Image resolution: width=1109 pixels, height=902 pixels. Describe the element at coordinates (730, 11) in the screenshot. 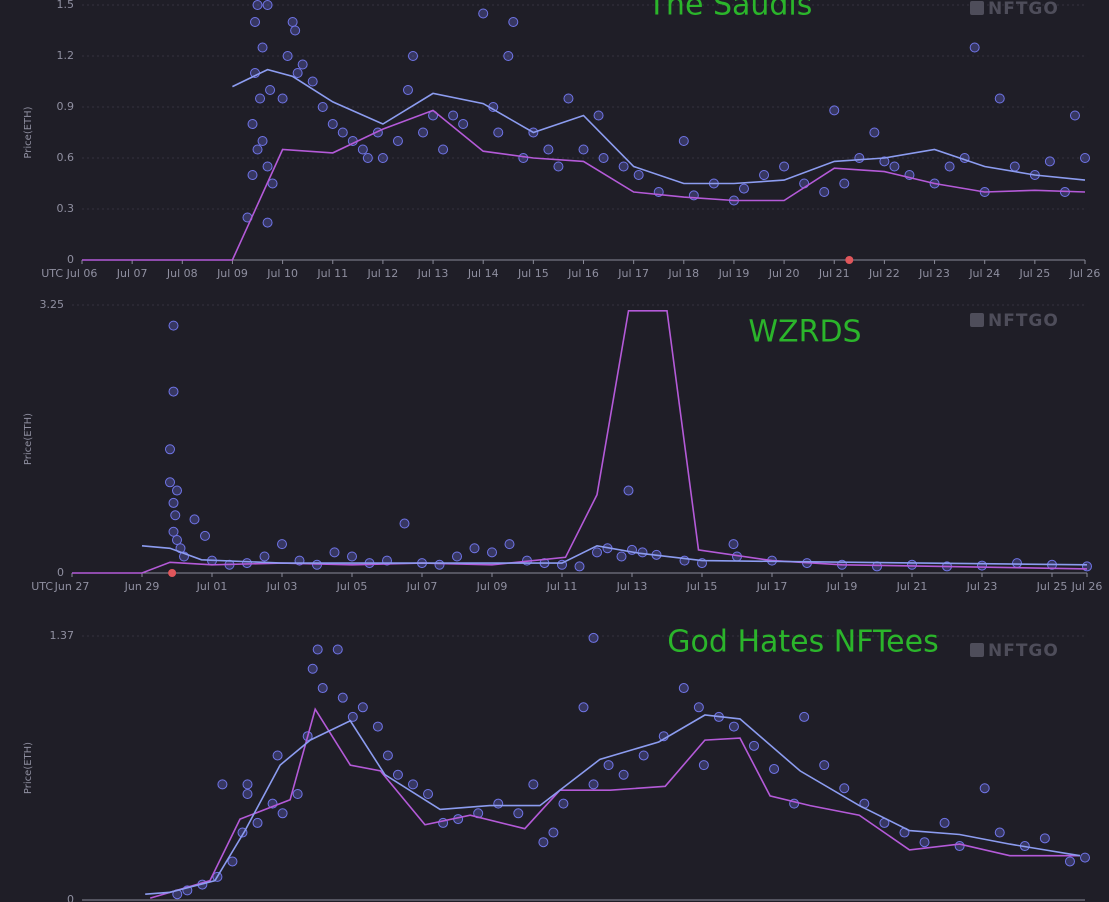

I see `chart-title: The Saudis` at that location.